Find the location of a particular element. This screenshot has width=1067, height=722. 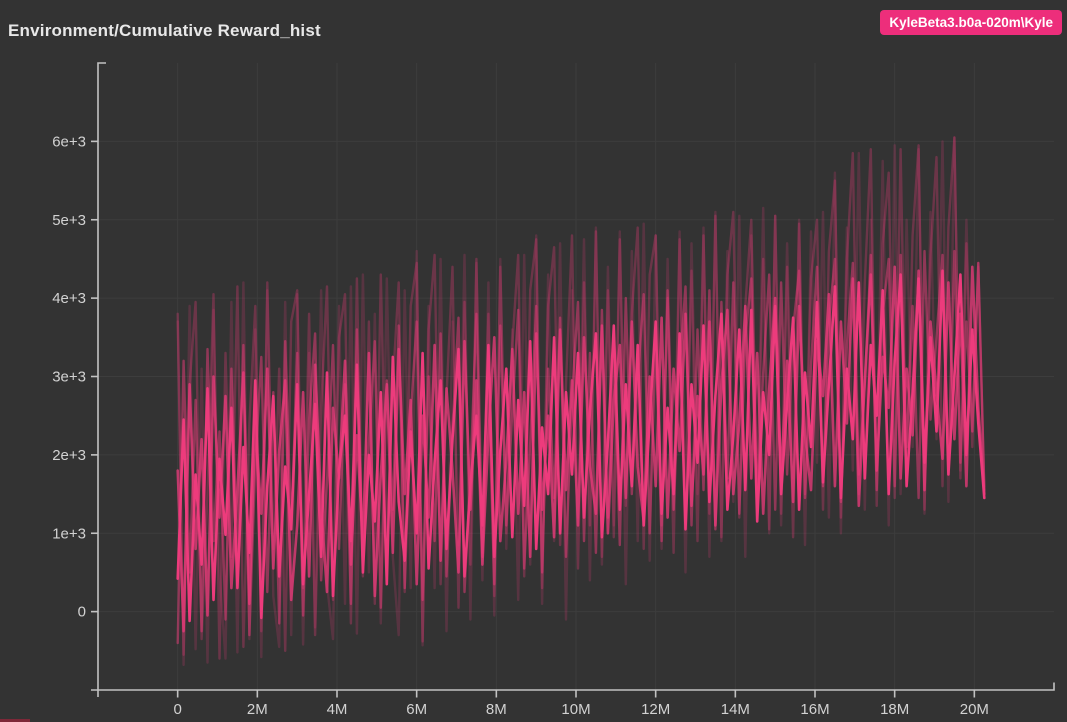

x-tick-label: 14M is located at coordinates (735, 709).